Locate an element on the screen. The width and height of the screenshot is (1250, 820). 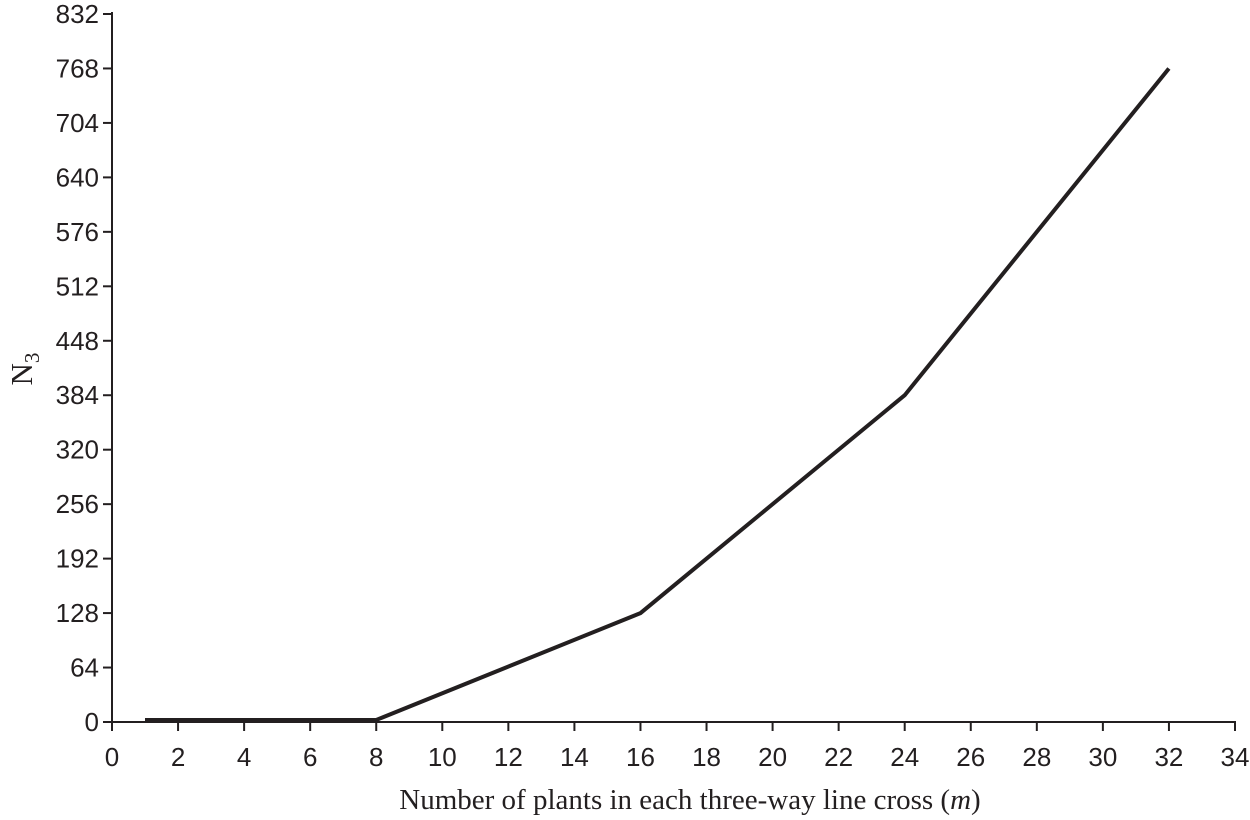
y-axis-title-subscript: 3 is located at coordinates (32, 358).